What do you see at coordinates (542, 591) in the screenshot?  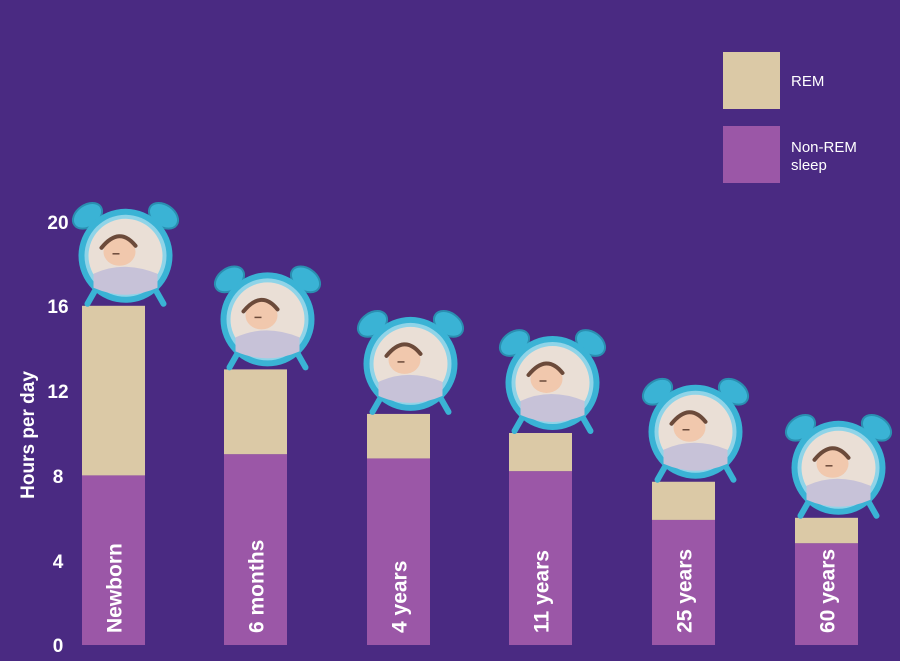 I see `category-label: 11 years` at bounding box center [542, 591].